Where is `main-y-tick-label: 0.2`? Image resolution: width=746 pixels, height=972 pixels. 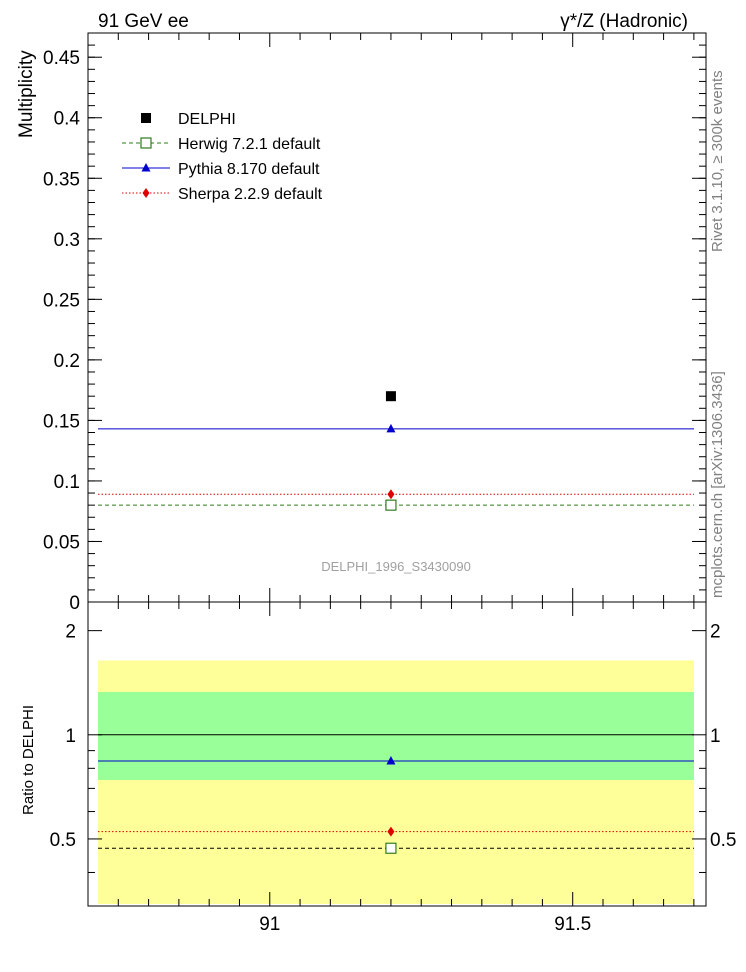 main-y-tick-label: 0.2 is located at coordinates (67, 361).